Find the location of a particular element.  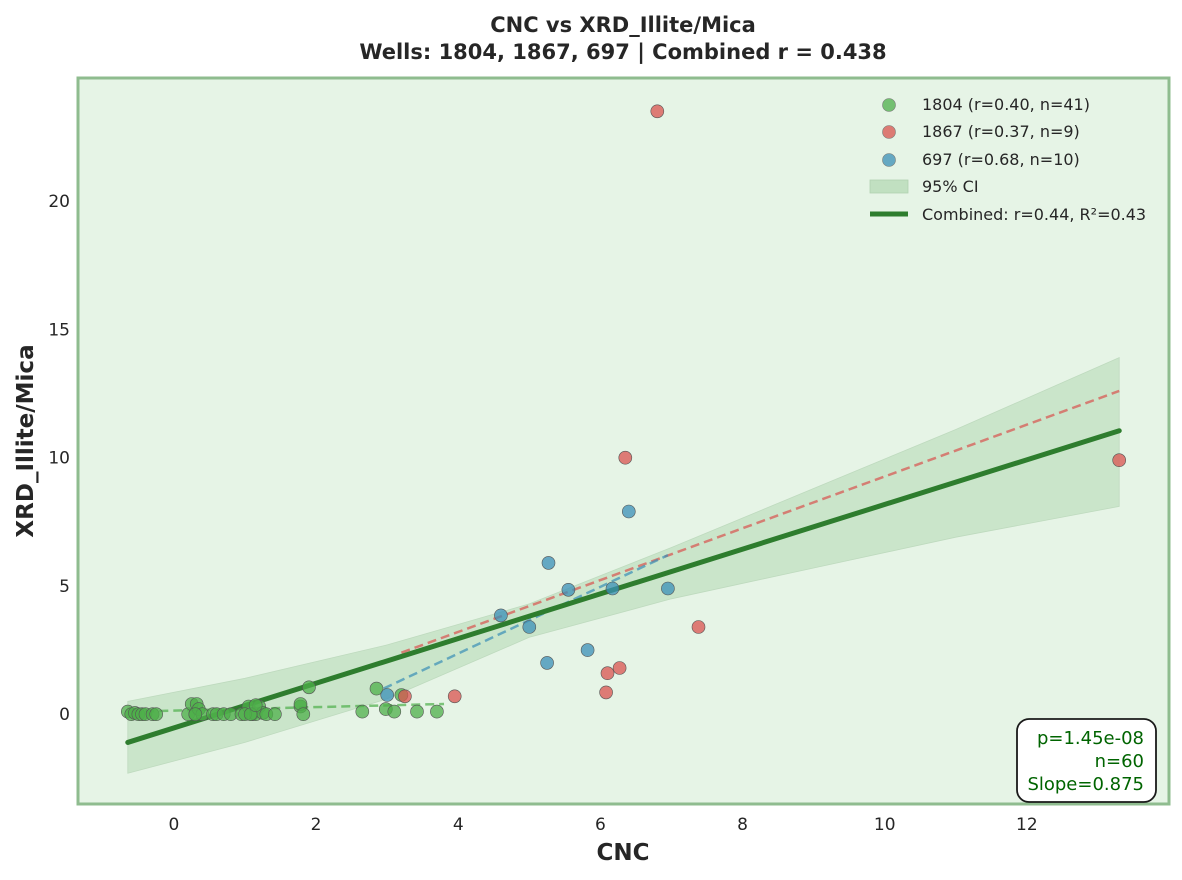

legend-label-697: 697 (r=0.68, n=10) is located at coordinates (1001, 159).